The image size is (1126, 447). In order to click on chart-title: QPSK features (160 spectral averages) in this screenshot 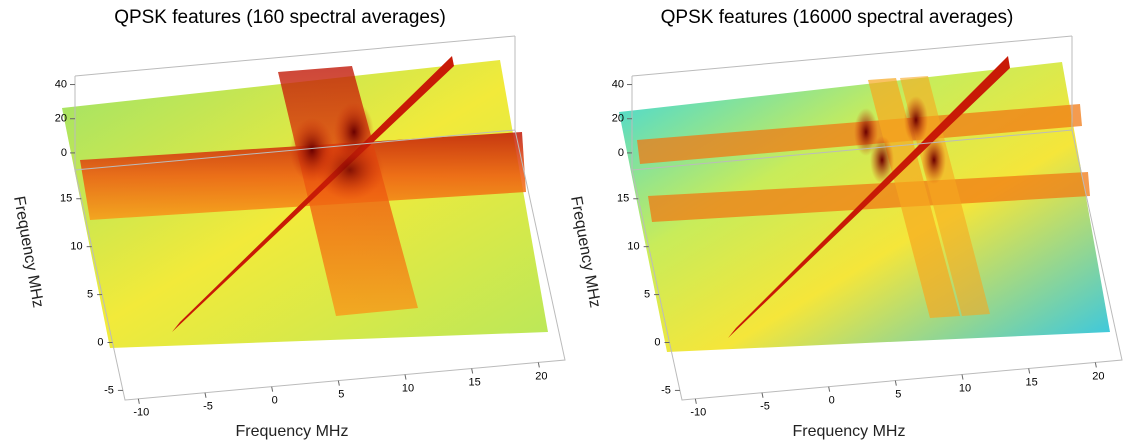, I will do `click(280, 17)`.